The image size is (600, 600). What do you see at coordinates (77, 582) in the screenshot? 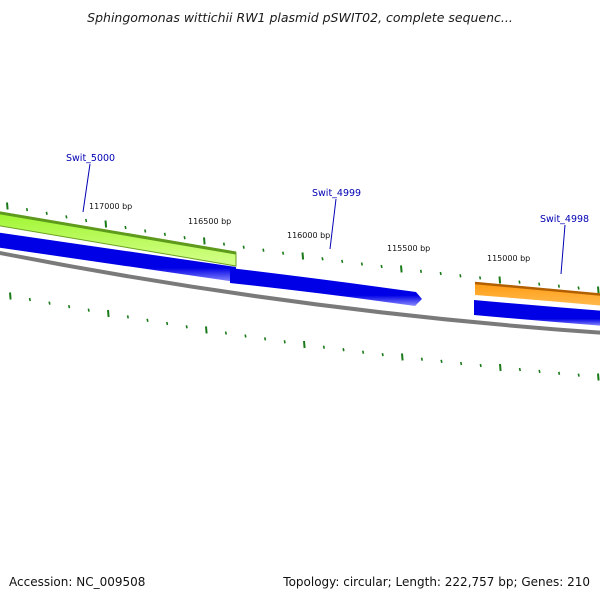
I see `accession-text: Accession: NC_009508` at bounding box center [77, 582].